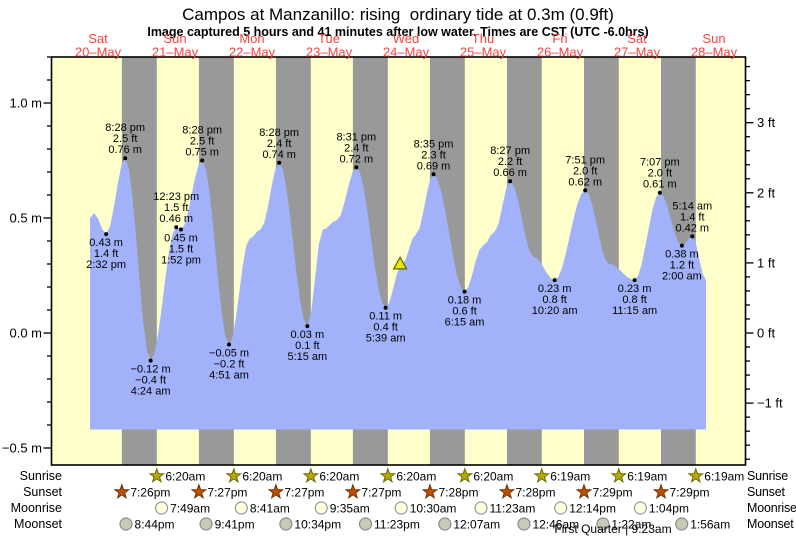 The width and height of the screenshot is (796, 539). Describe the element at coordinates (682, 277) in the screenshot. I see `tide-annotation-line: 2:00 am` at that location.